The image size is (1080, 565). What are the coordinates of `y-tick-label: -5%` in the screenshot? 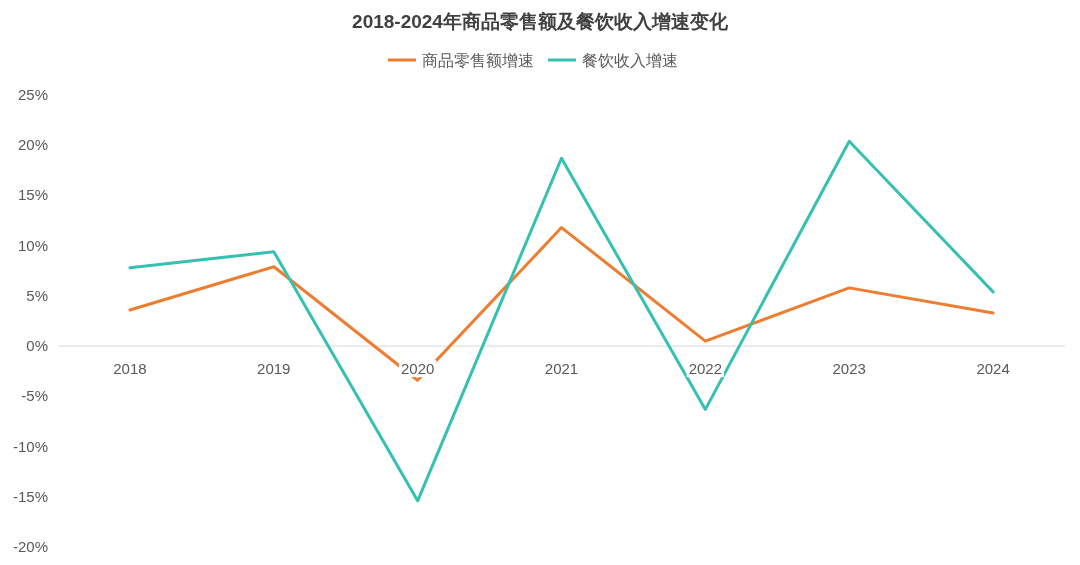 It's located at (34, 396).